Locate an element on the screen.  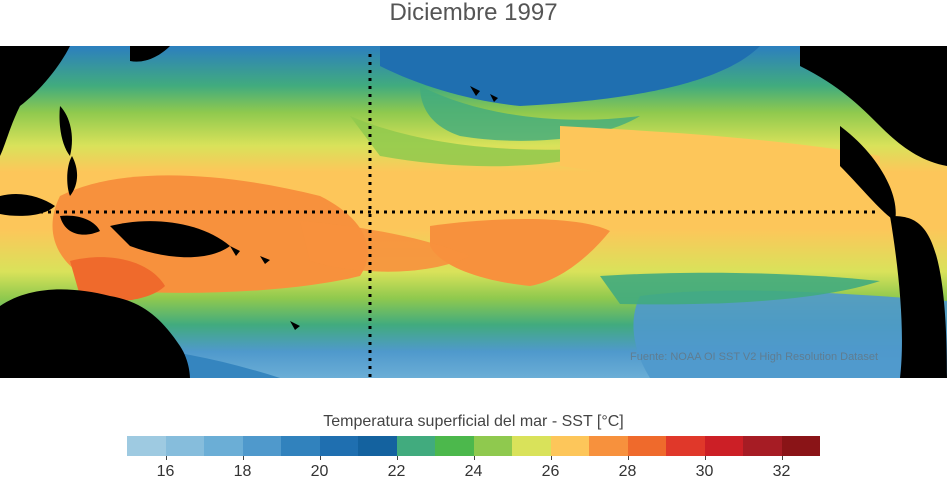
colorbar-tick-label: 28 is located at coordinates (627, 471).